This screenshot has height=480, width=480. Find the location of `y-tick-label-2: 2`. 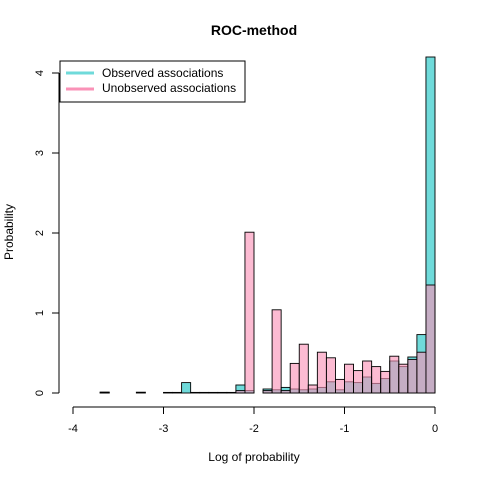

y-tick-label-2: 2 is located at coordinates (40, 233).